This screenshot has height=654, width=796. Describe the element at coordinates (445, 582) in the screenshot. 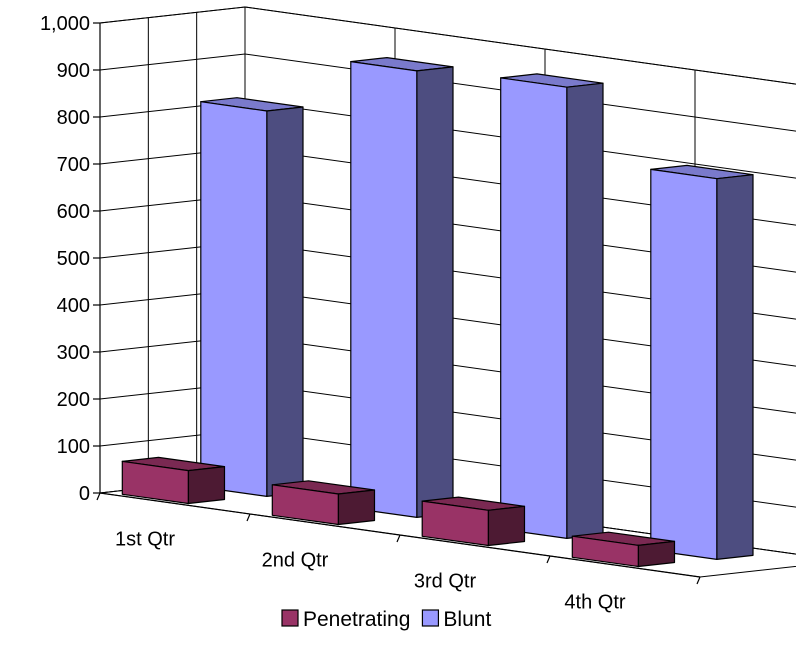

I see `x-tick-label: 3rd Qtr` at that location.